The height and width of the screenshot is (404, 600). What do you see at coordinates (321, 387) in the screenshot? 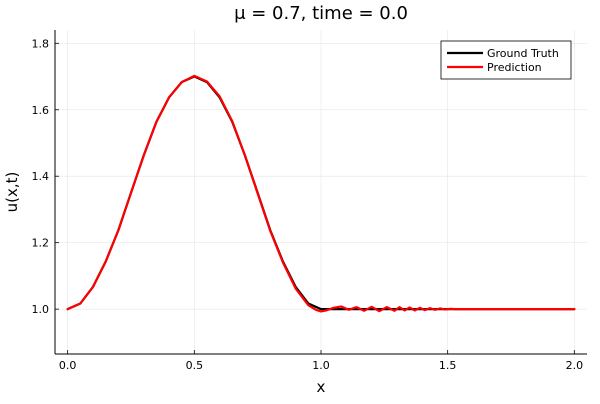
I see `x-axis-label: x` at bounding box center [321, 387].